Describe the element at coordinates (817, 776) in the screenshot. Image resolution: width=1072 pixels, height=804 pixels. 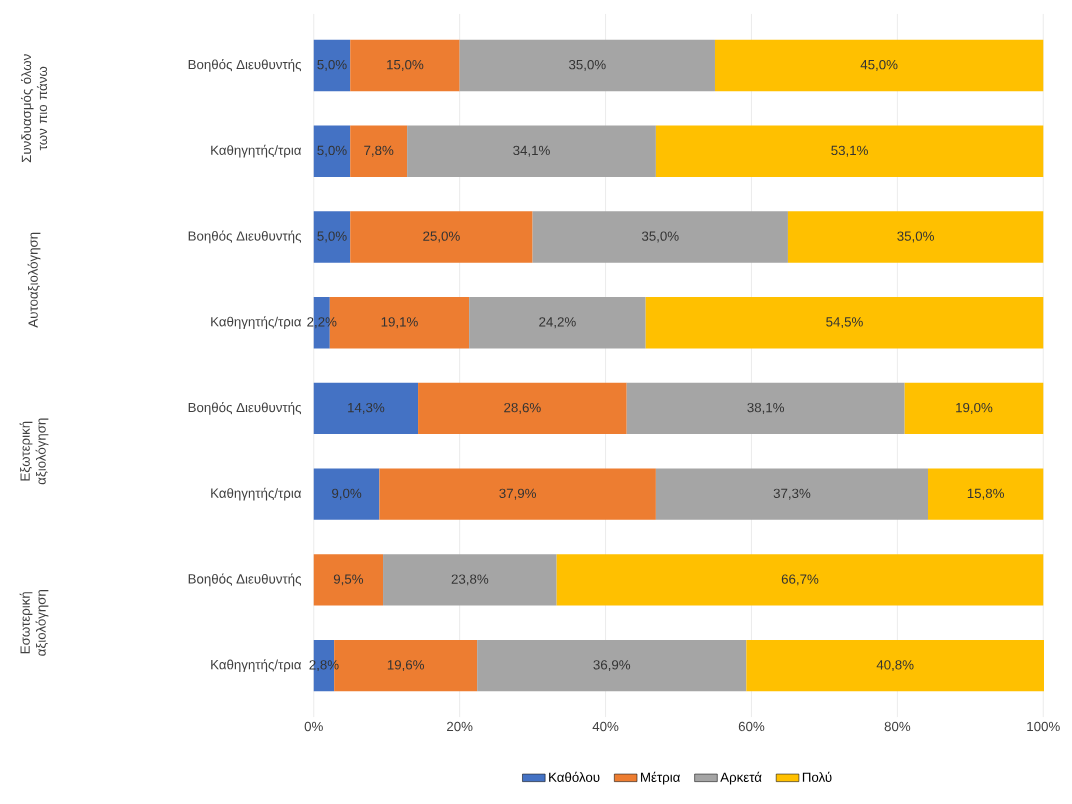
I see `legend-label: Πολύ` at that location.